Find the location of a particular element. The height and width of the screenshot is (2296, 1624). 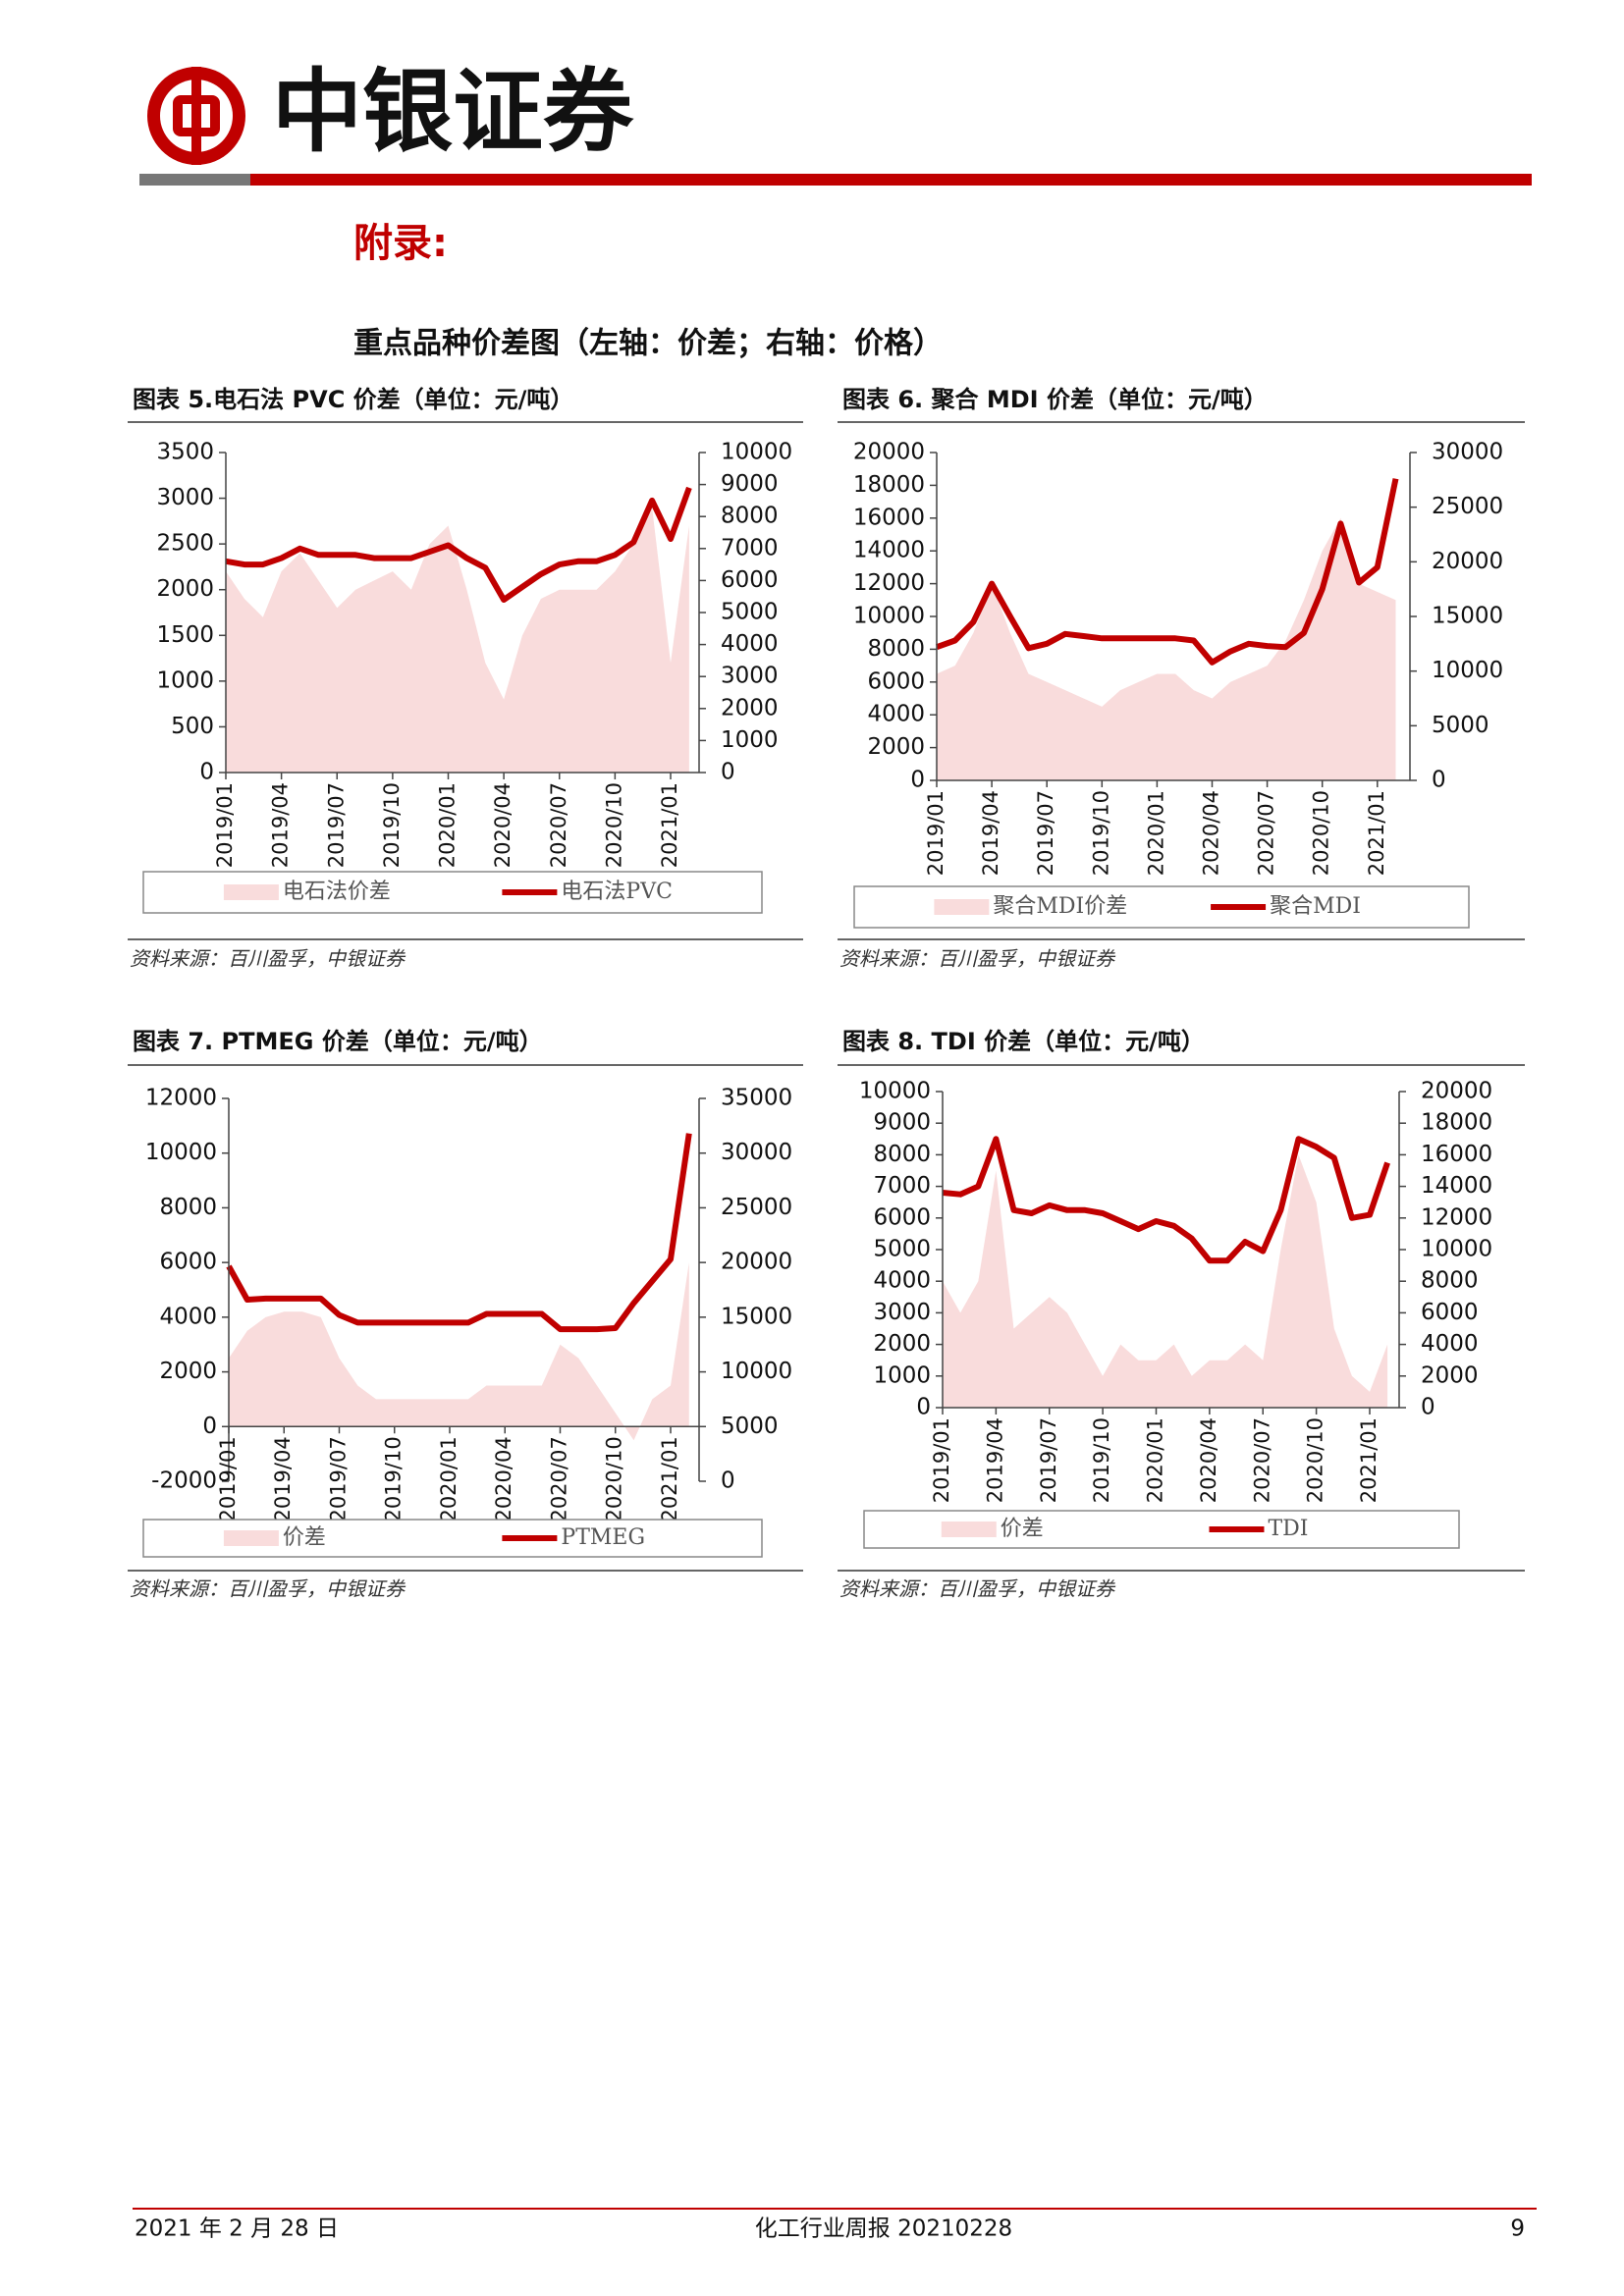

y2-tick-label: 35000 is located at coordinates (756, 1098).